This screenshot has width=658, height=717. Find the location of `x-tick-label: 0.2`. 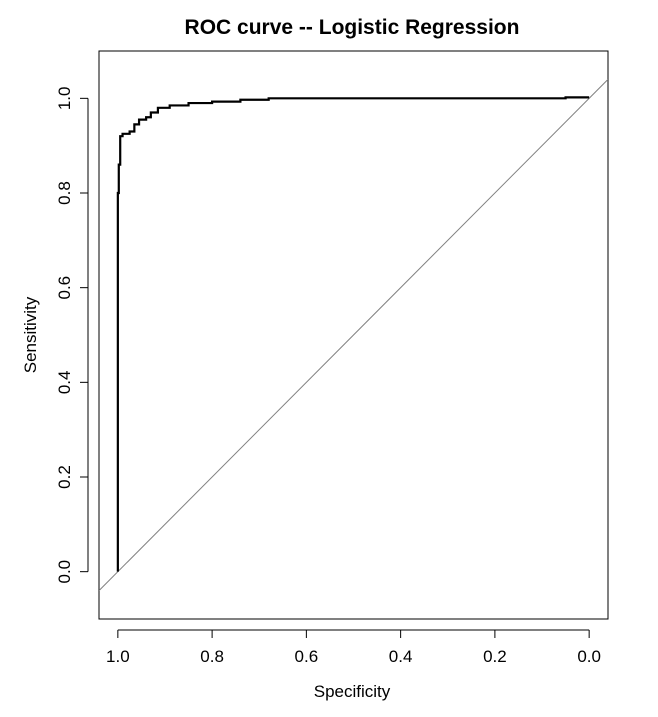

x-tick-label: 0.2 is located at coordinates (495, 656).